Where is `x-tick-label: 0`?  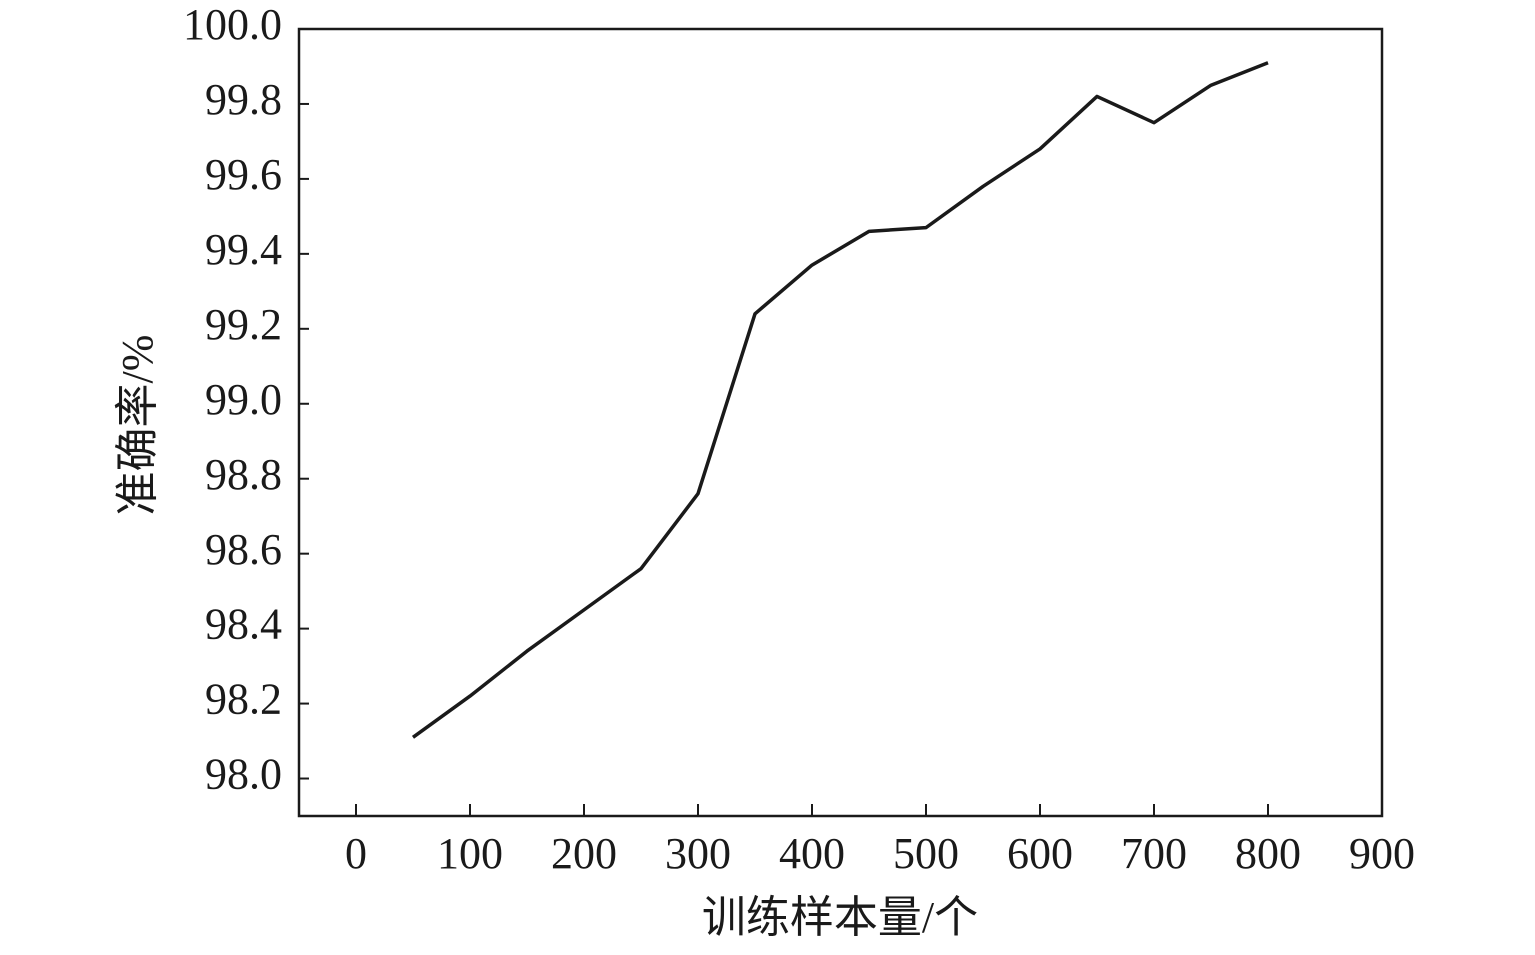 x-tick-label: 0 is located at coordinates (356, 853).